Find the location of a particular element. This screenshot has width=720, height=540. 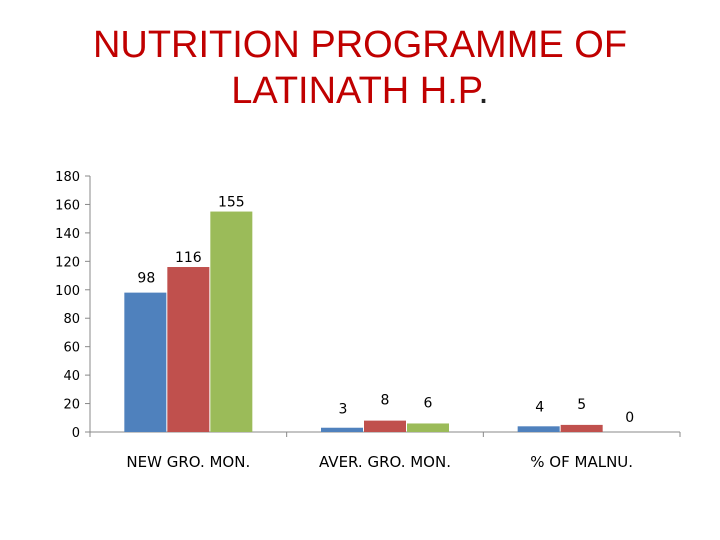

data-label: 3 is located at coordinates (343, 410).